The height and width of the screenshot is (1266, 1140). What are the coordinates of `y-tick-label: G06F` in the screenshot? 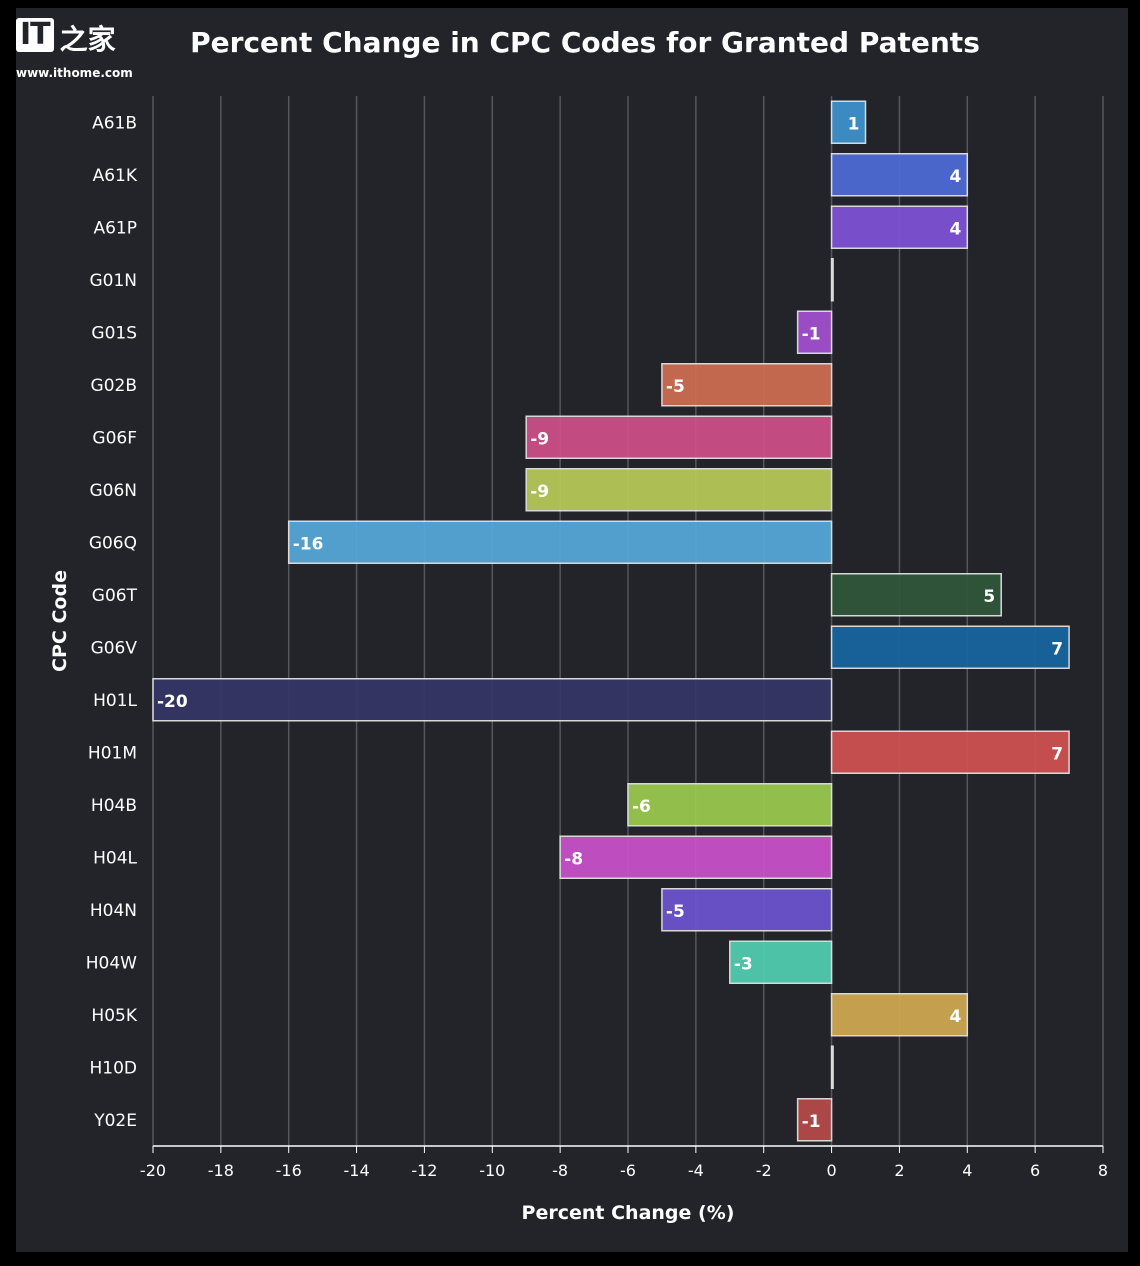 It's located at (114, 438).